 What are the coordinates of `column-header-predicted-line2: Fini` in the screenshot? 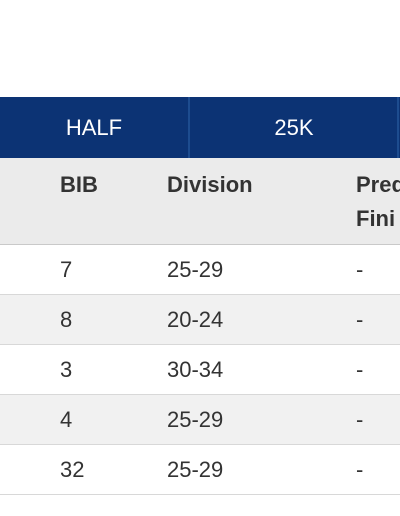 It's located at (376, 218).